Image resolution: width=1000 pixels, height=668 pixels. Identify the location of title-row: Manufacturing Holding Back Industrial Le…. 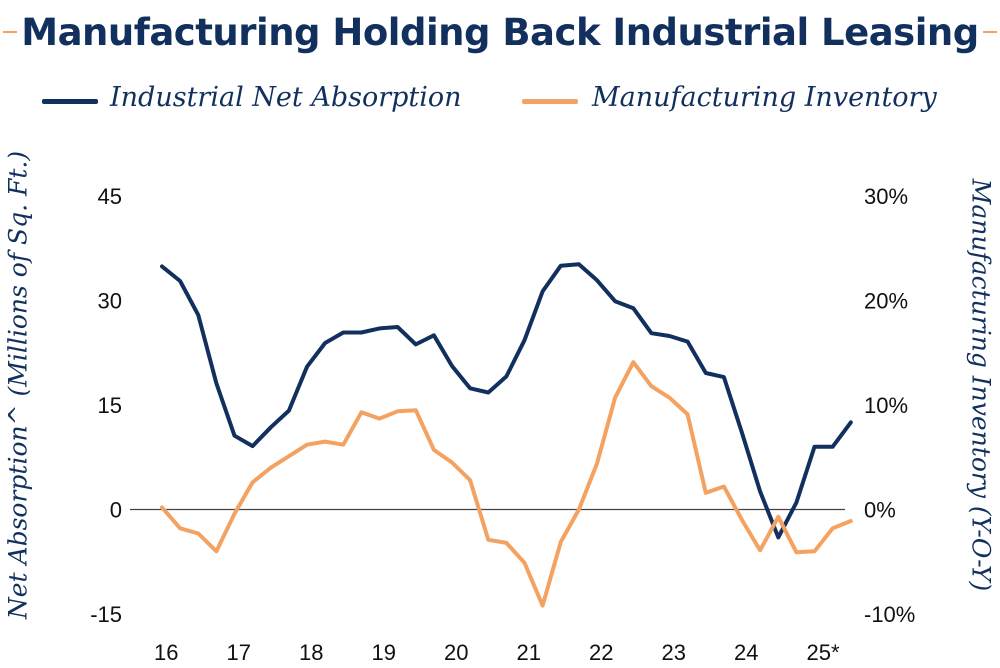
(500, 33).